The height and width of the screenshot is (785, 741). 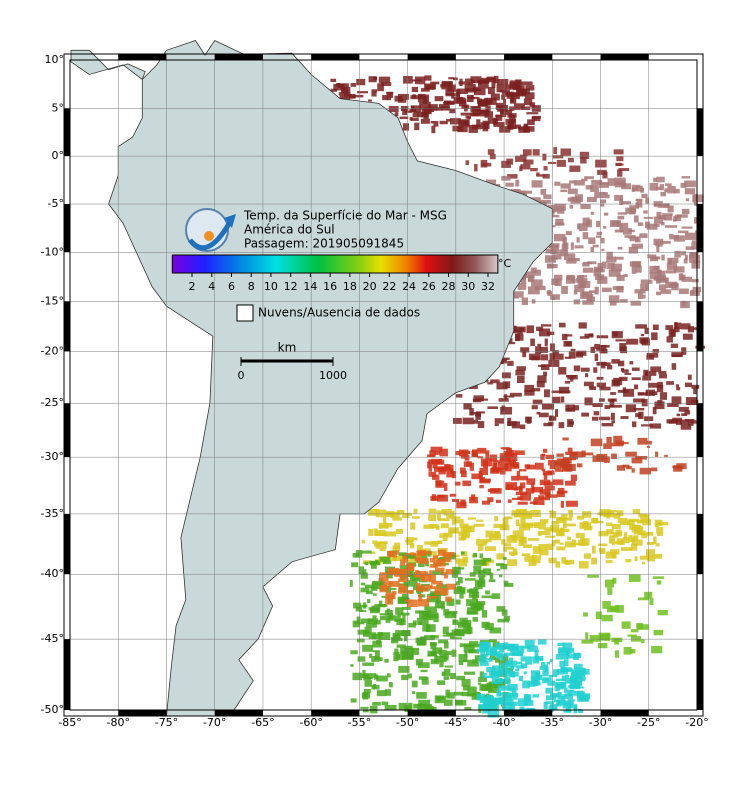 I want to click on lon-label: -70°, so click(x=214, y=722).